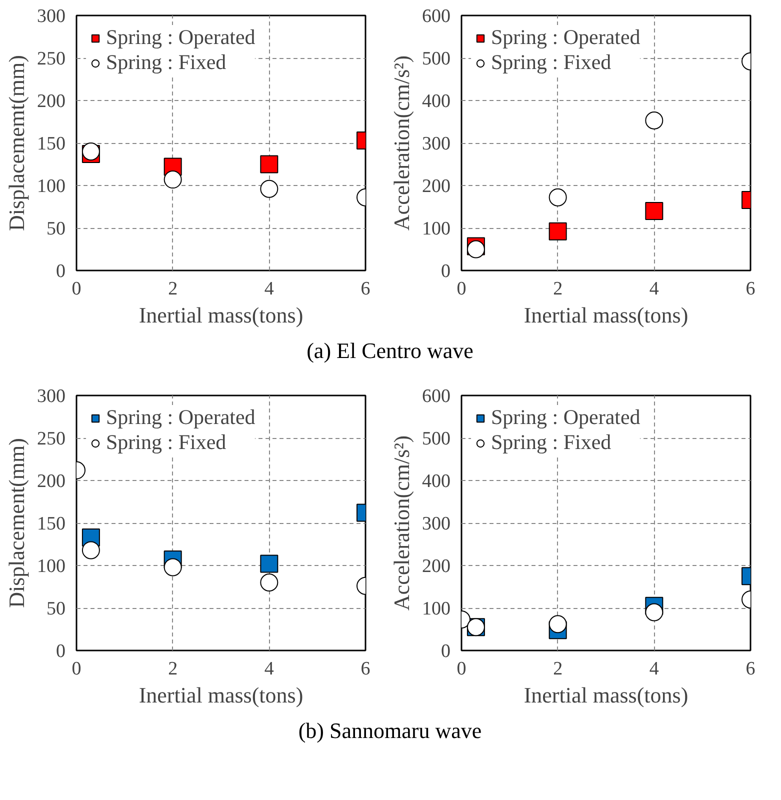 Image resolution: width=781 pixels, height=800 pixels. Describe the element at coordinates (16, 523) in the screenshot. I see `y-axis-title: Displacement(mm)` at that location.